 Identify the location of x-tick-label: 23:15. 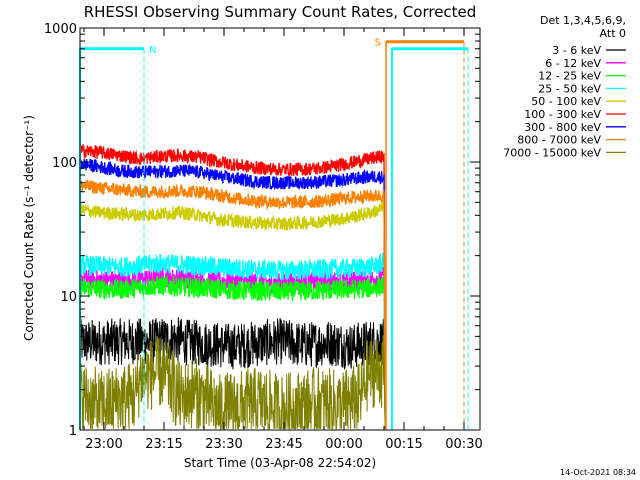
(163, 444).